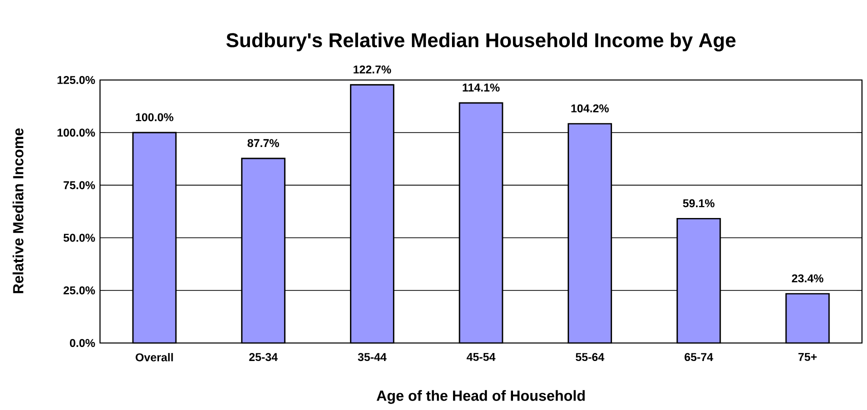 This screenshot has width=867, height=410. Describe the element at coordinates (372, 357) in the screenshot. I see `x-tick-label: 35-44` at that location.